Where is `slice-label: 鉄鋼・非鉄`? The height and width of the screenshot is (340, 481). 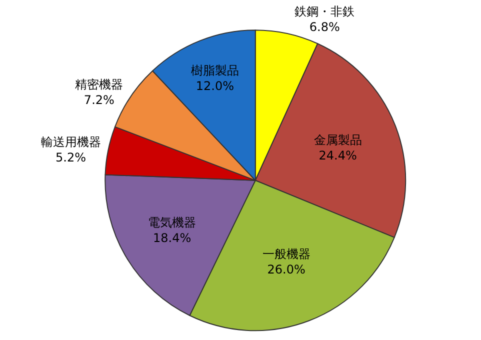
slice-label: 鉄鋼・非鉄 is located at coordinates (324, 11).